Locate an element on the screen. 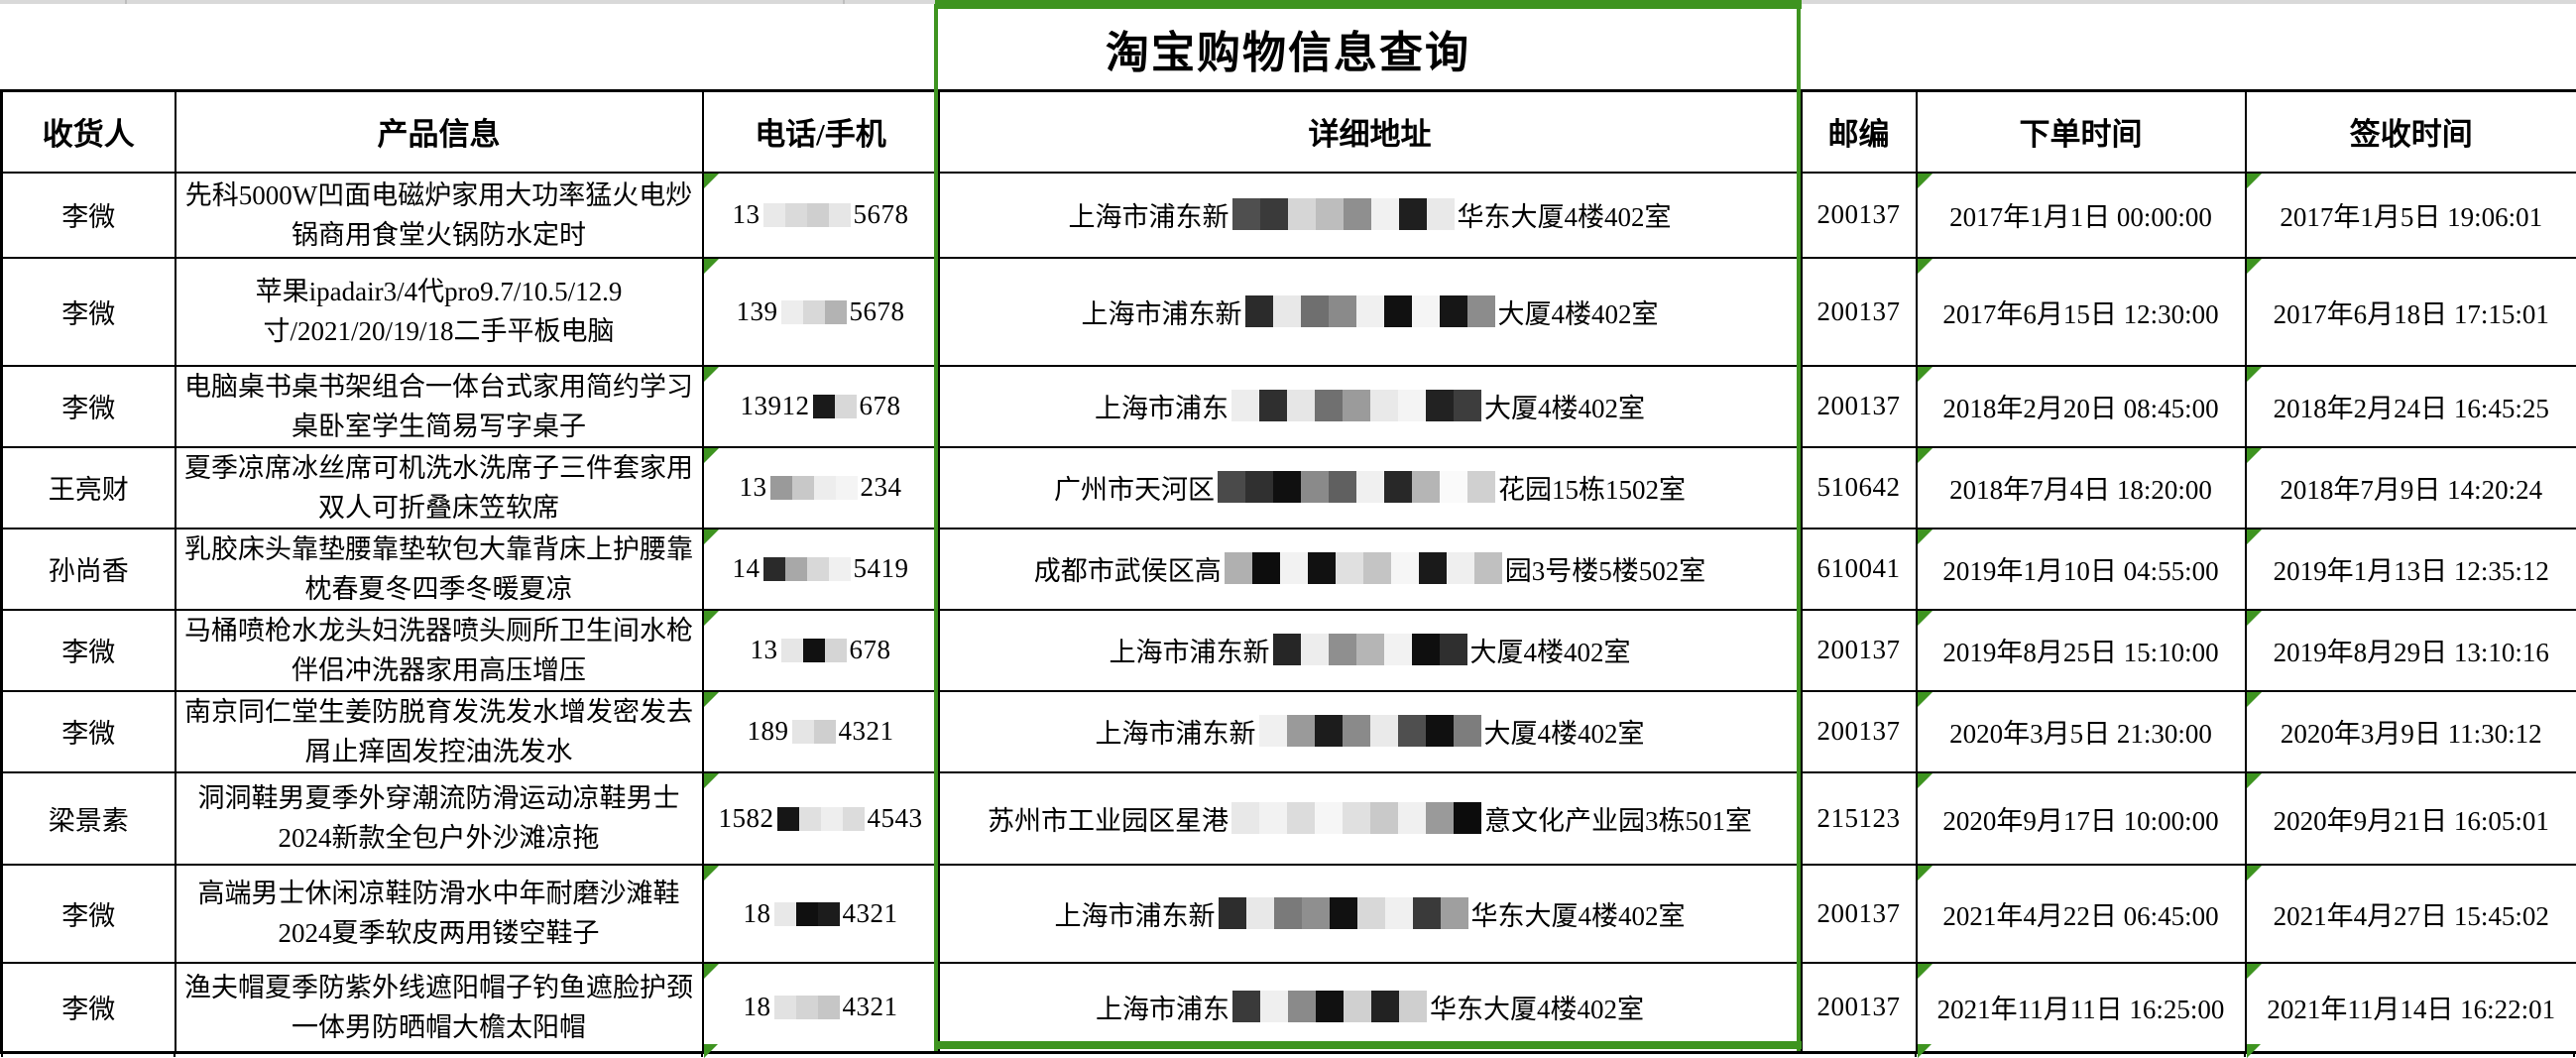  address-cell: 上海市浦东华东大厦4楼402室 is located at coordinates (1370, 1008).